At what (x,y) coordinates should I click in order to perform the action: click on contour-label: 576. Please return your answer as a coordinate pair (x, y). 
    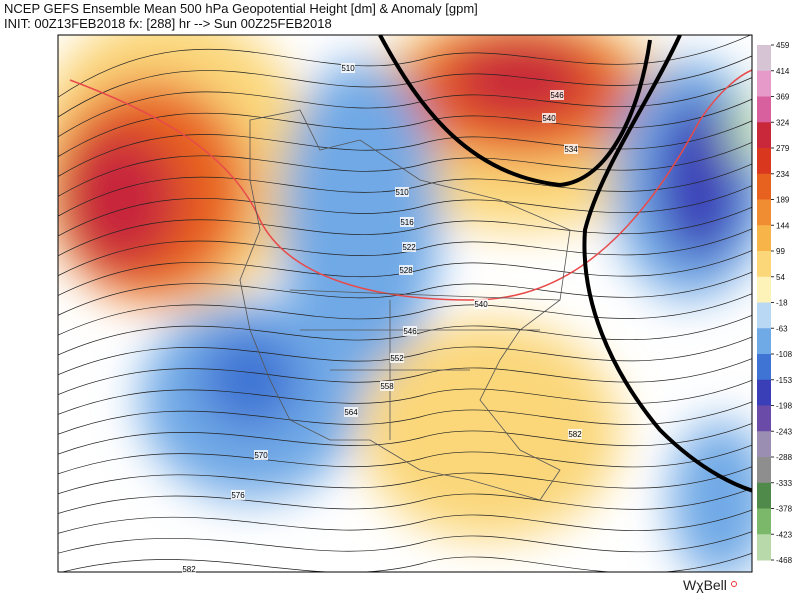
    Looking at the image, I should click on (238, 495).